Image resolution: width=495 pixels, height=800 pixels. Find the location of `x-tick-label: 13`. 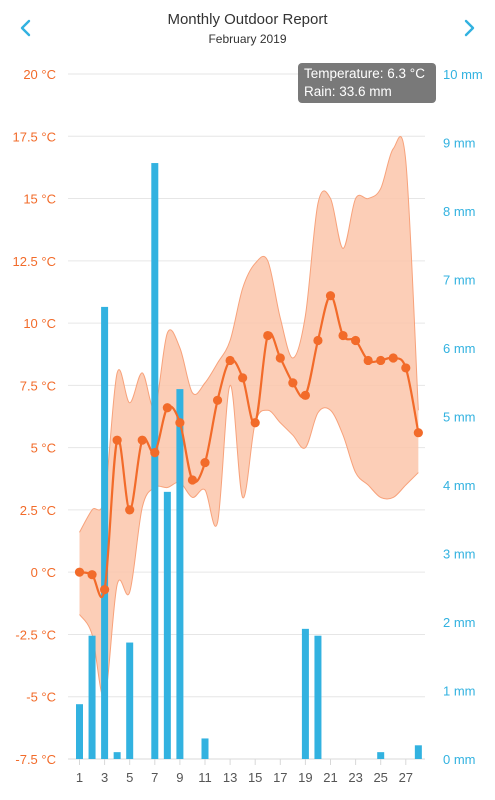

x-tick-label: 13 is located at coordinates (230, 777).